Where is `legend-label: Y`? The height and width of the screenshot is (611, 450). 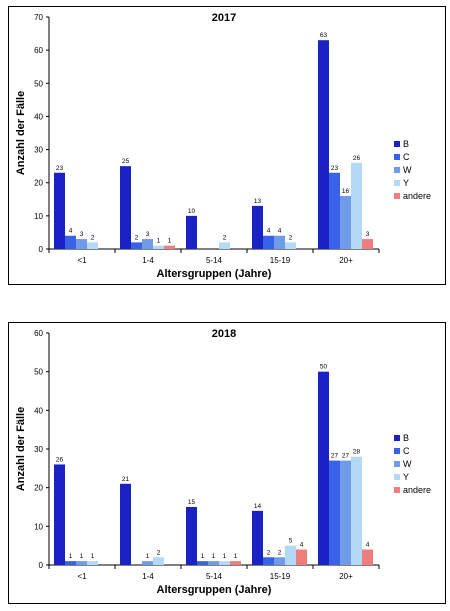
legend-label: Y is located at coordinates (406, 477).